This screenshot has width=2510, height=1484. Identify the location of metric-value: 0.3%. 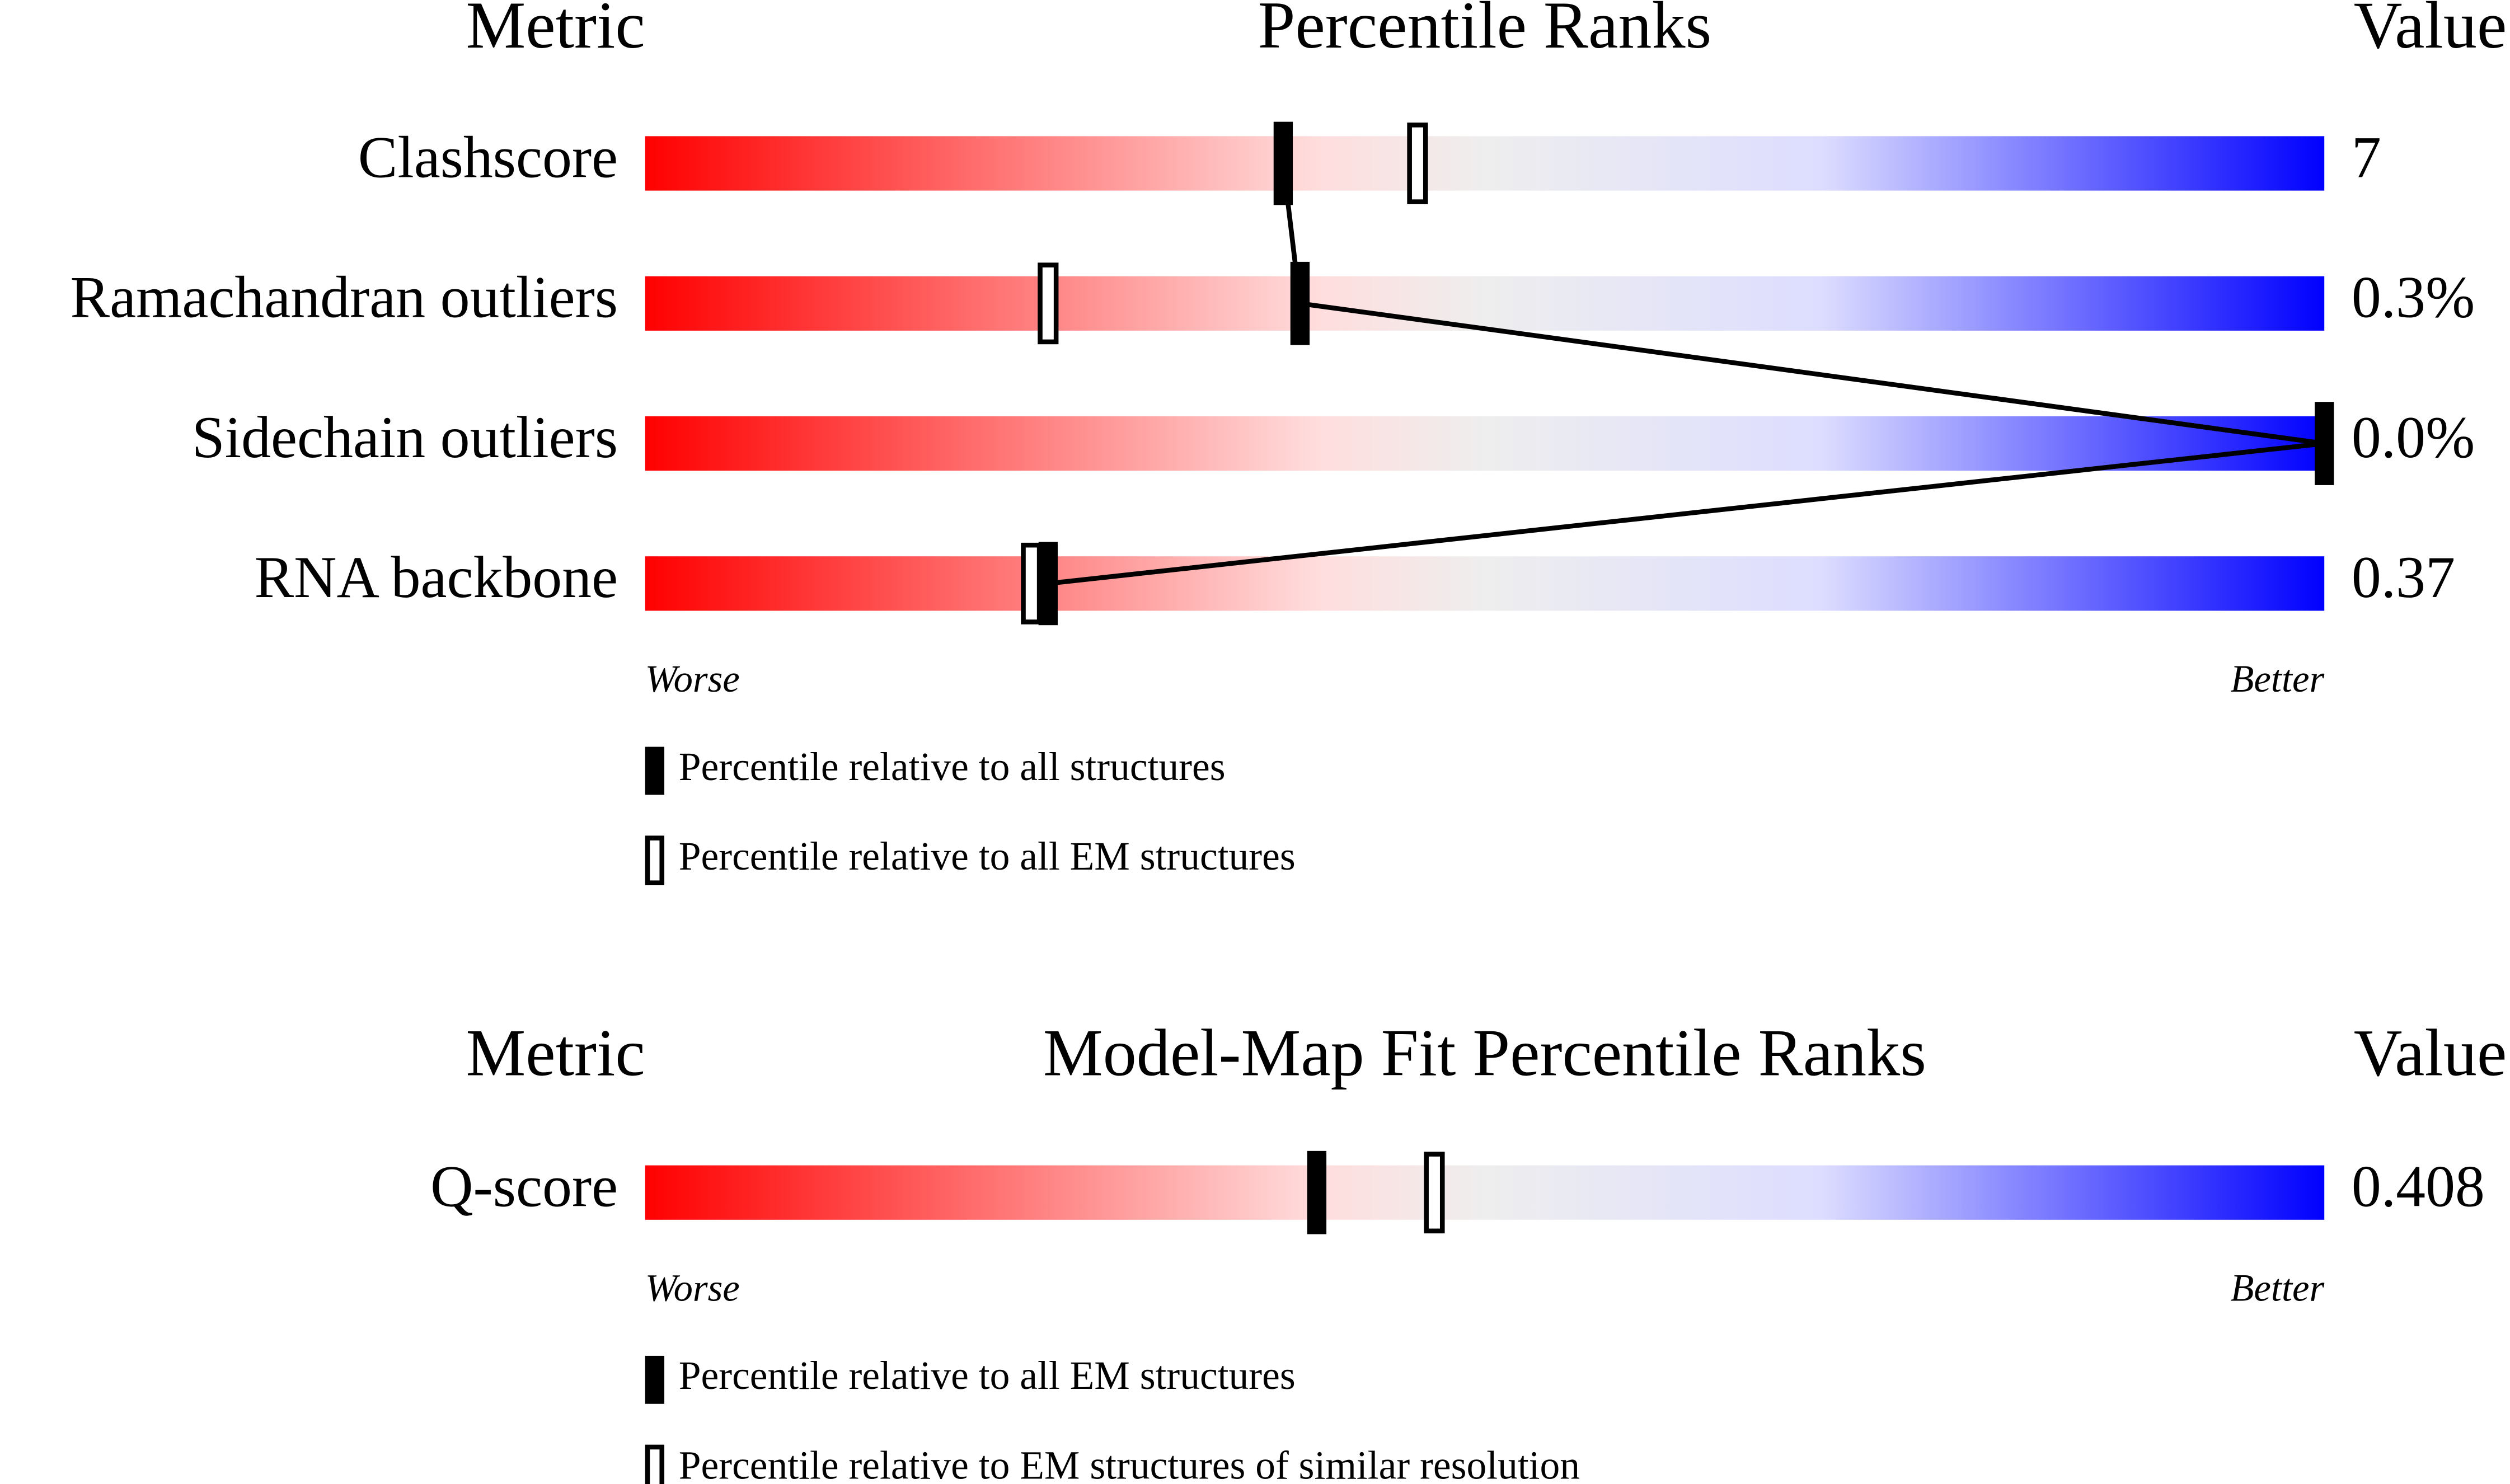
(2413, 297).